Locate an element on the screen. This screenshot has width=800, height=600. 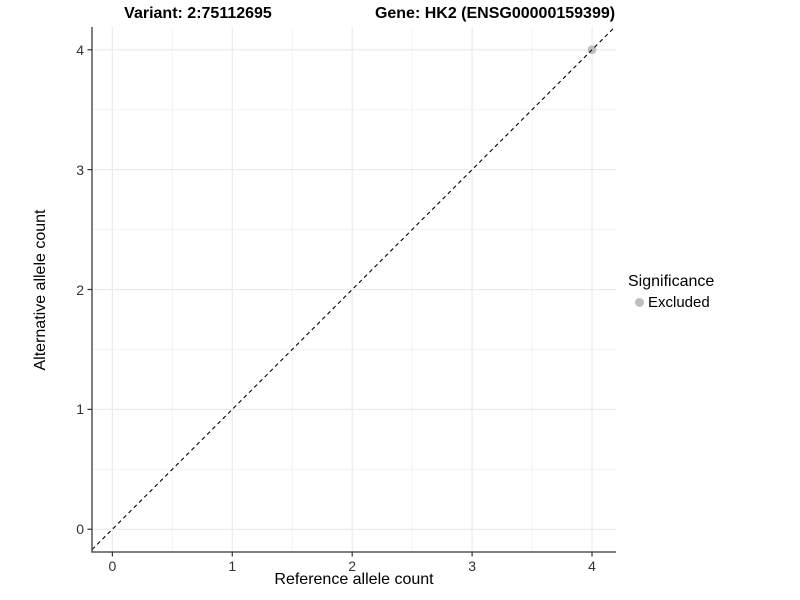
y-tick-label: 1 is located at coordinates (80, 409).